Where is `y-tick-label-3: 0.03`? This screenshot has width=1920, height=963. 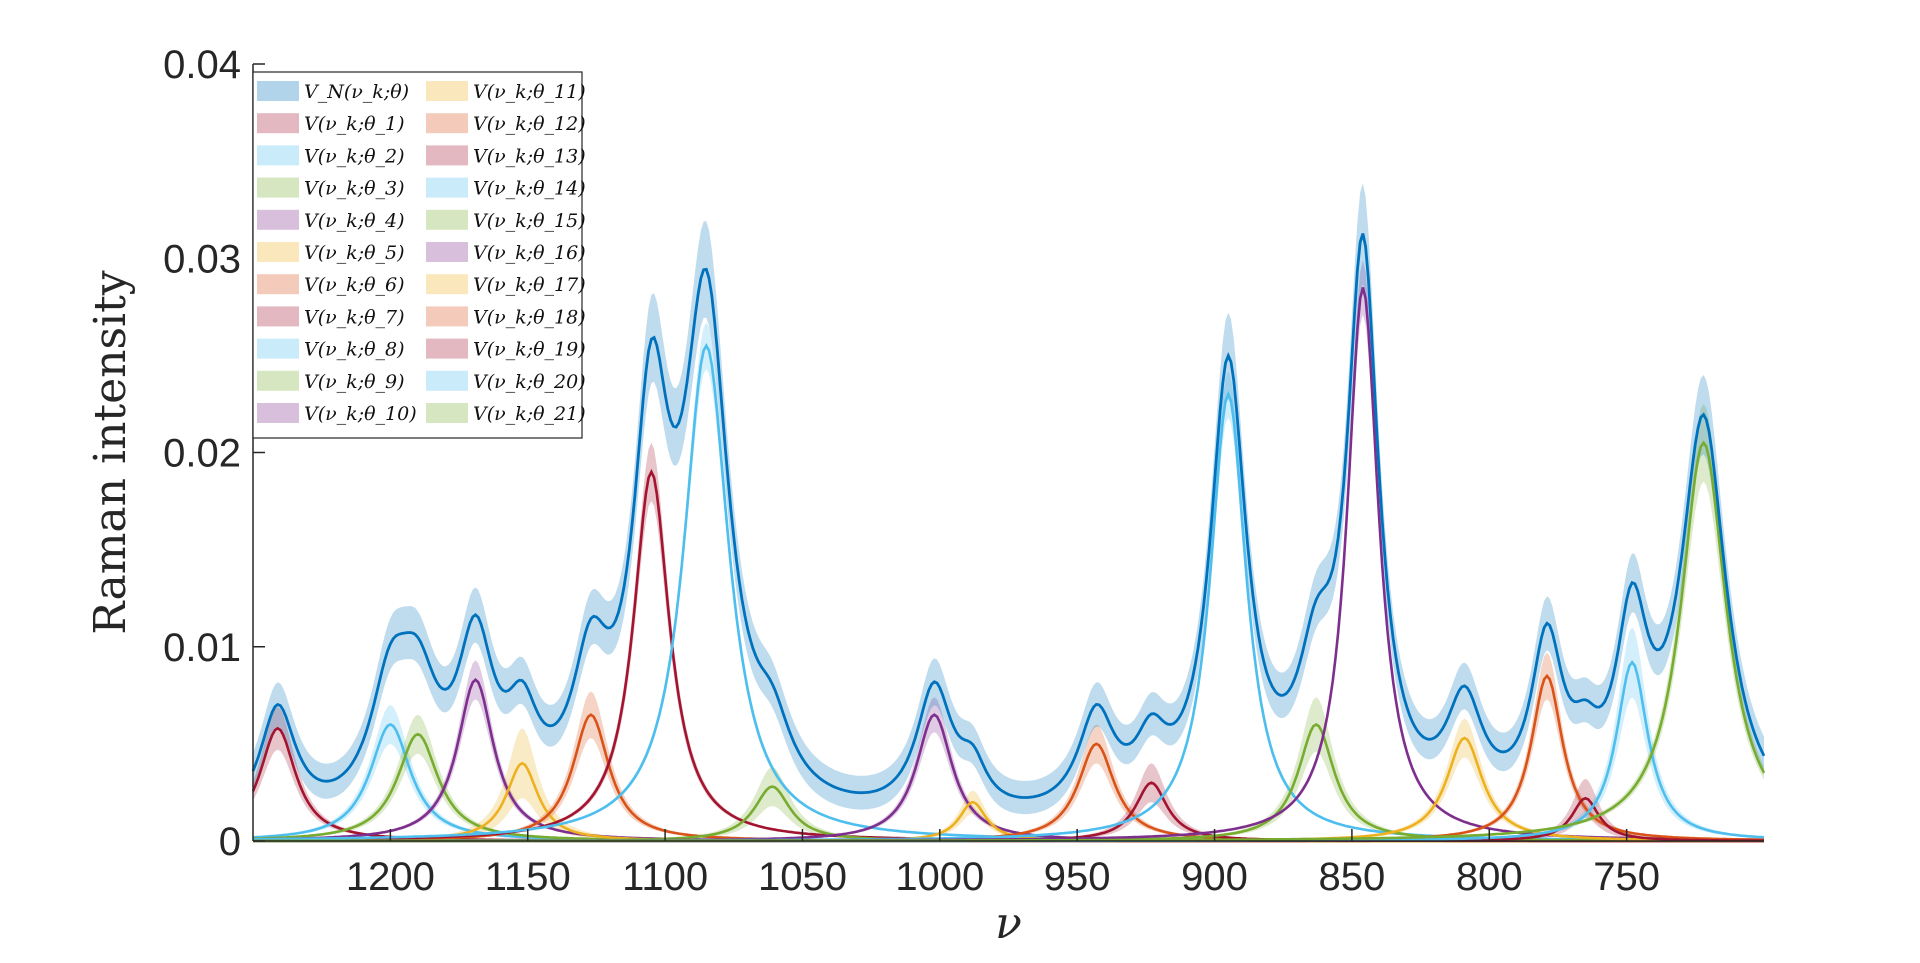
y-tick-label-3: 0.03 is located at coordinates (202, 259).